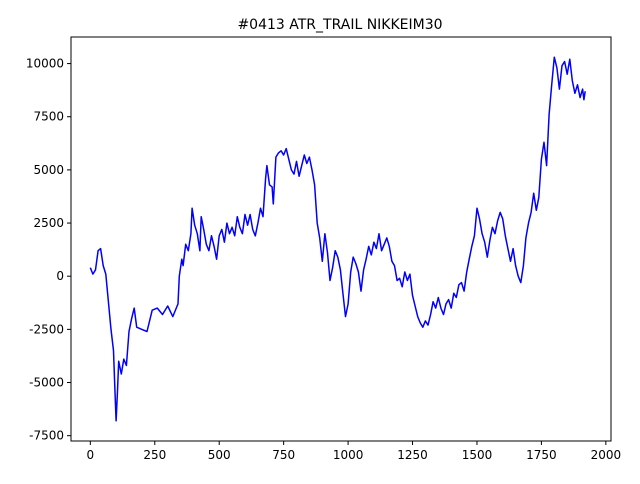 This screenshot has height=484, width=640. What do you see at coordinates (46, 436) in the screenshot?
I see `y-tick-label: -7500` at bounding box center [46, 436].